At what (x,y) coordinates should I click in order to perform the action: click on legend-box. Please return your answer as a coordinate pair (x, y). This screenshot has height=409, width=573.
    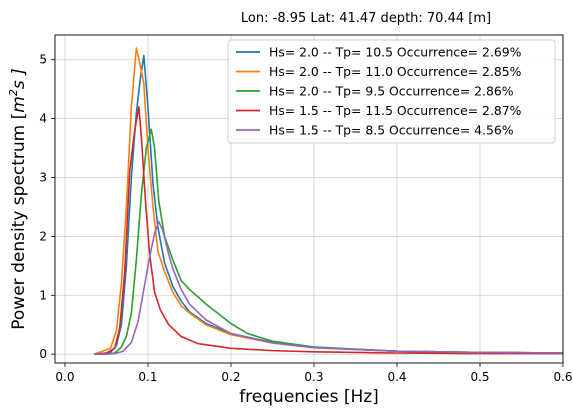
    Looking at the image, I should click on (391, 91).